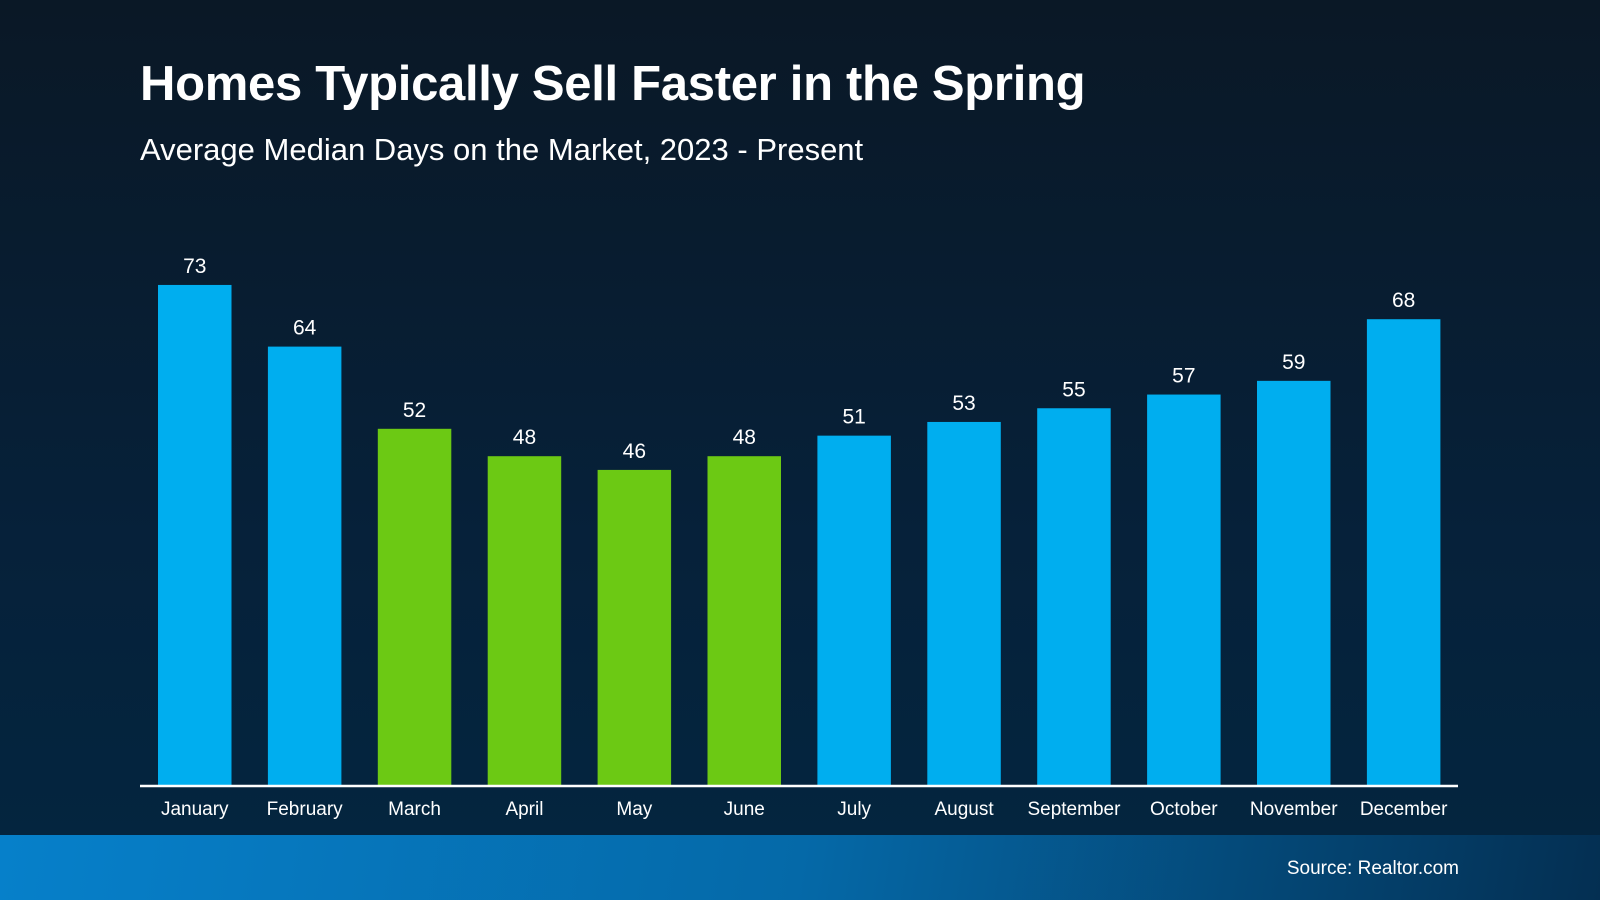 This screenshot has height=900, width=1600. I want to click on bar-february, so click(304, 565).